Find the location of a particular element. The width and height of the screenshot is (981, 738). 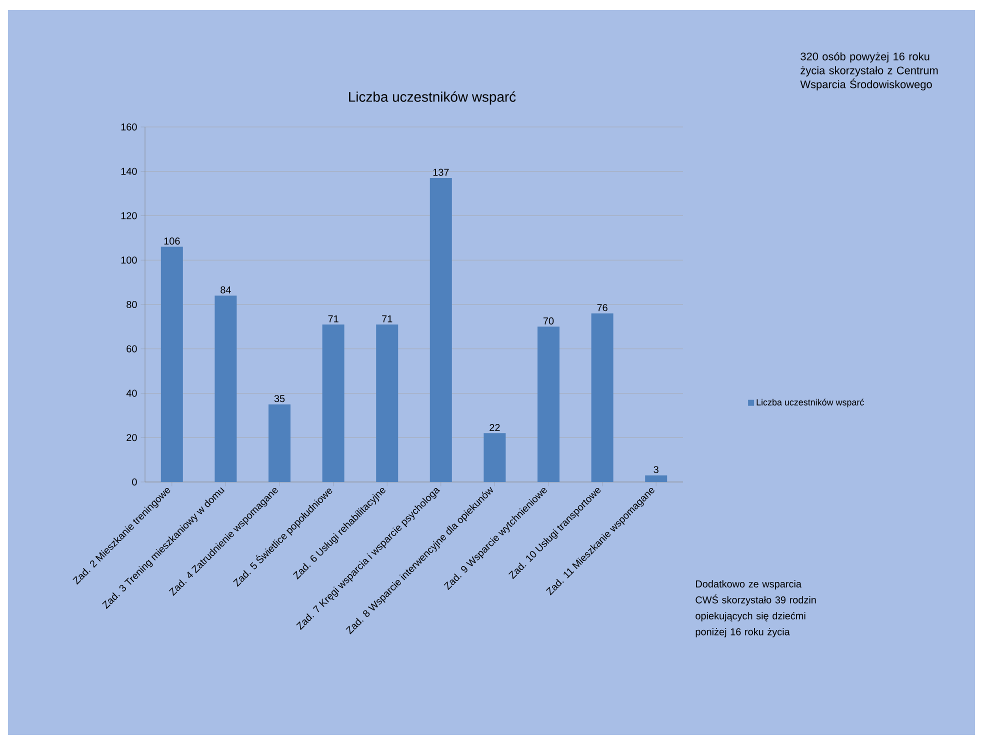

text: 320 osób powyżej 16 roku życia skorzystało z Centrum Wsparcia Środowiskowego is located at coordinates (869, 71).